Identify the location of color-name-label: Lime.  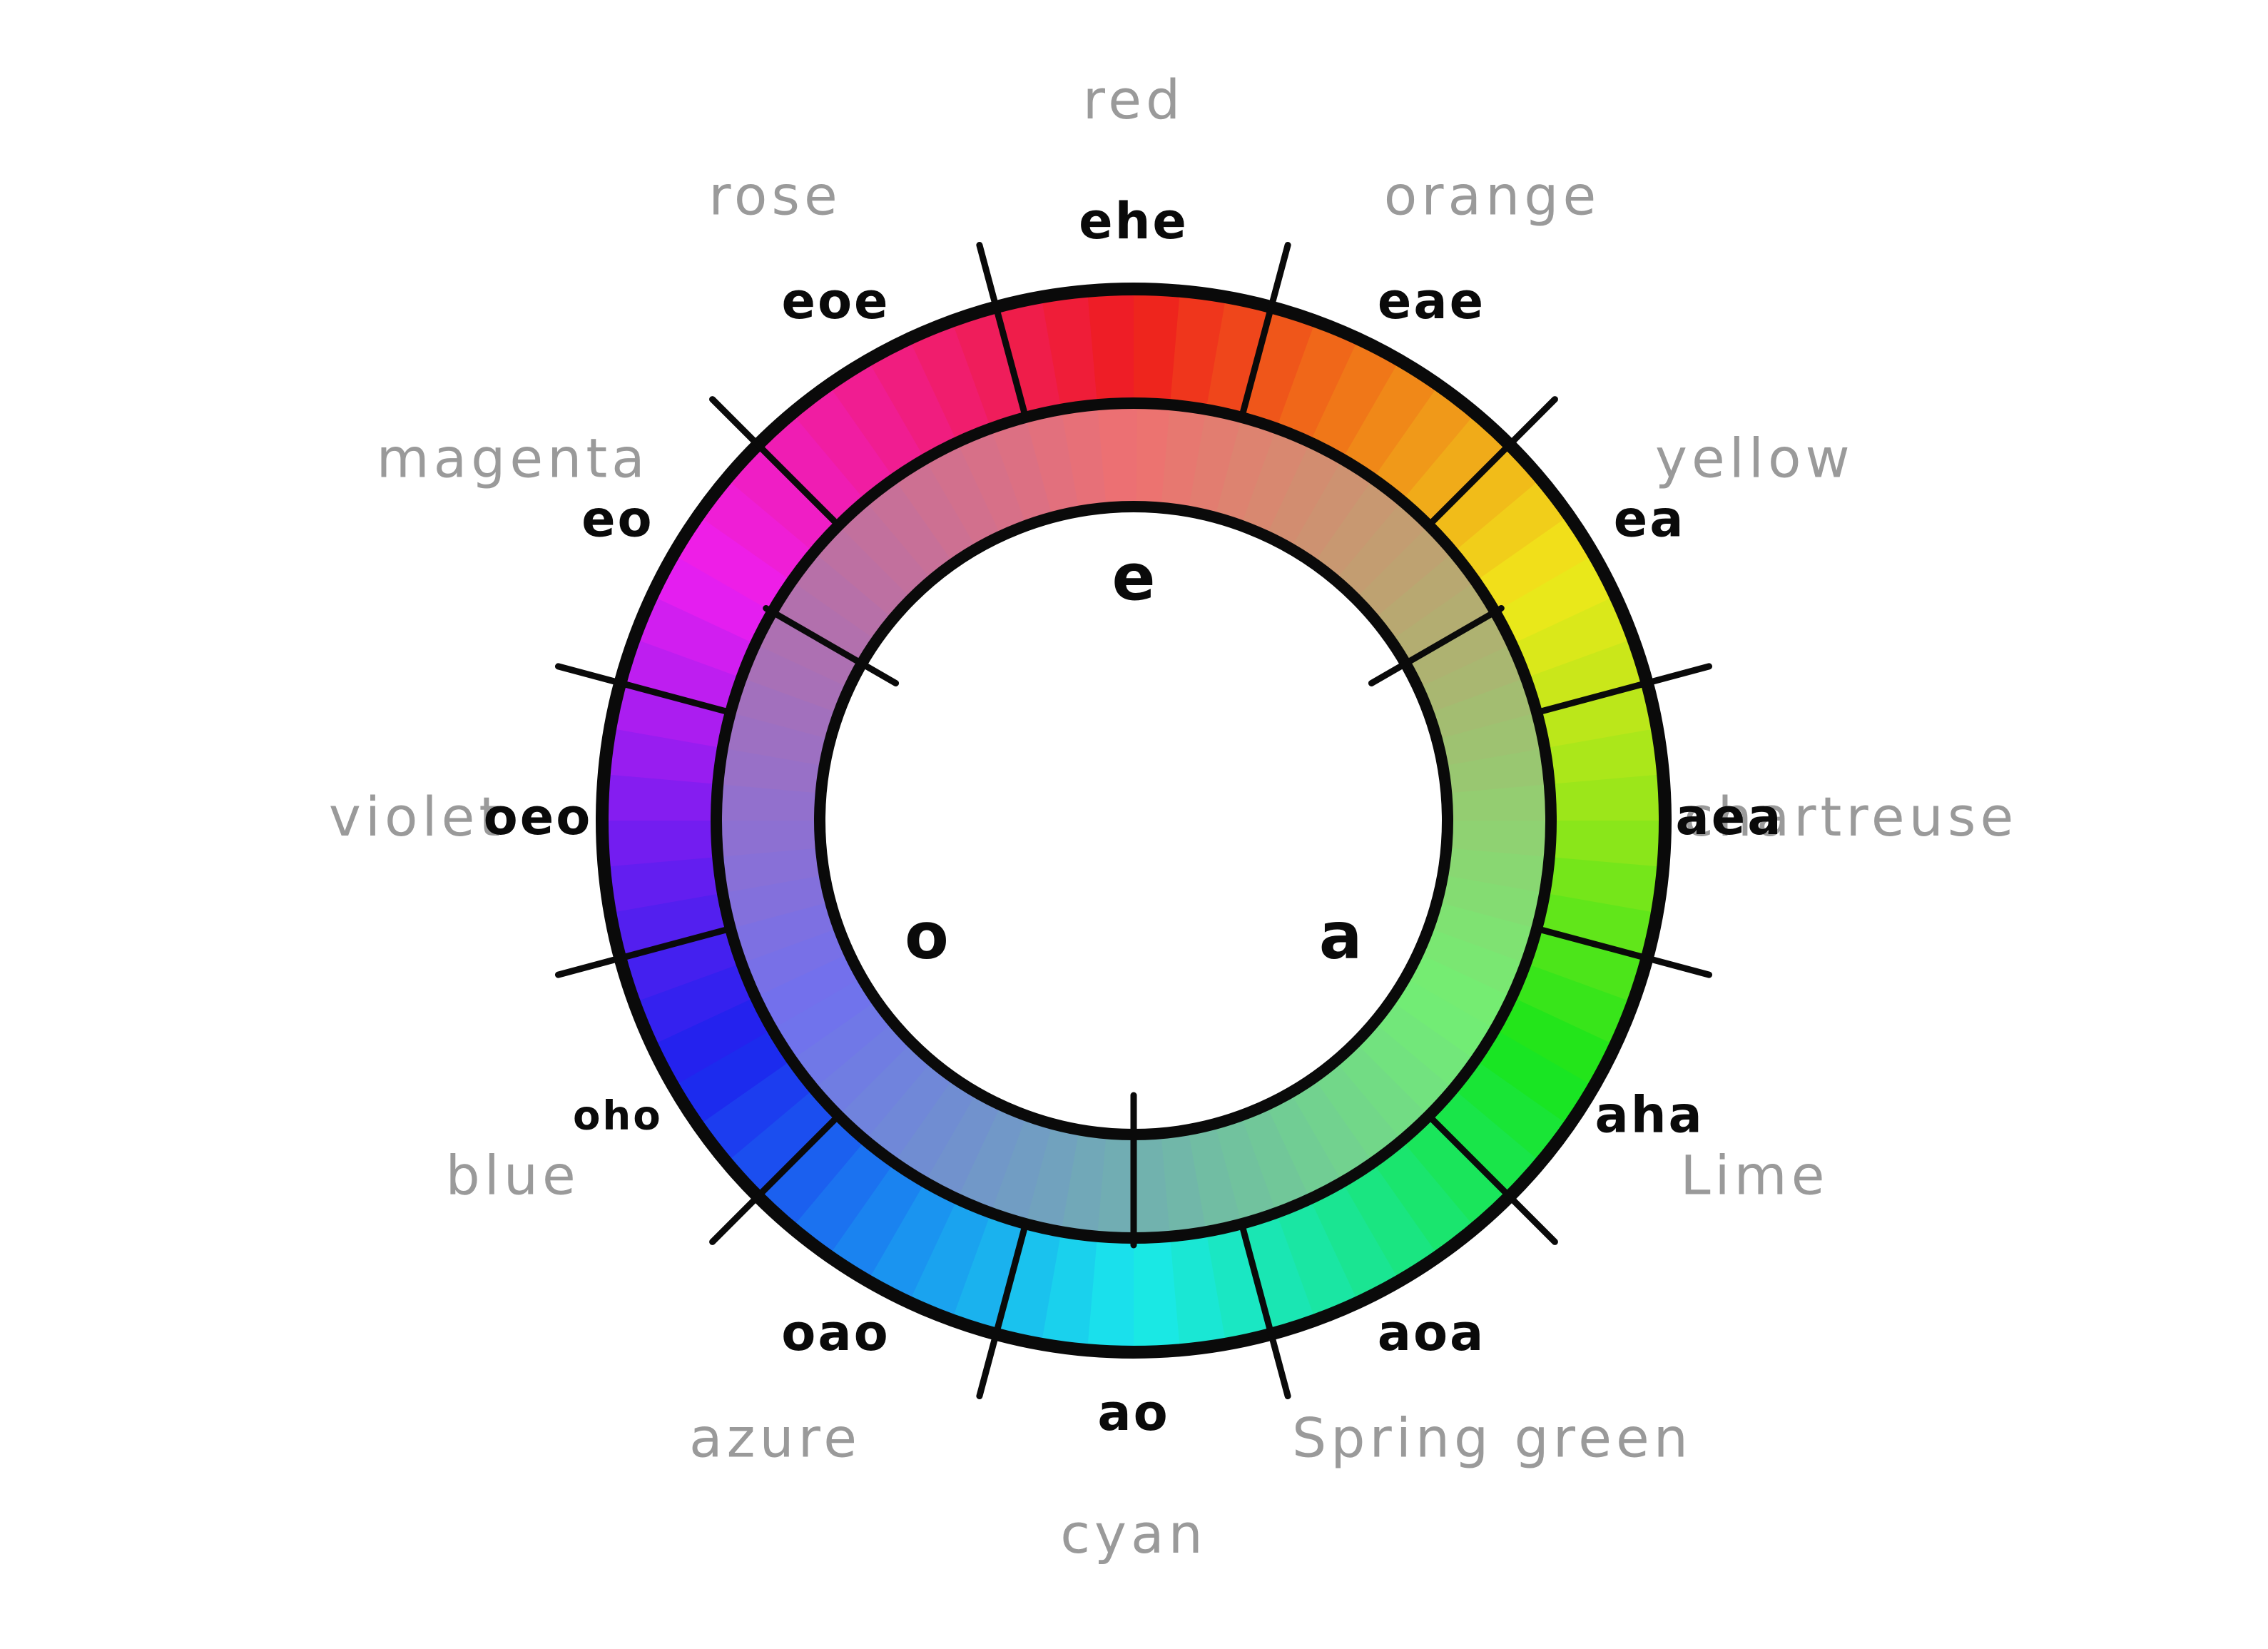
(1755, 1175).